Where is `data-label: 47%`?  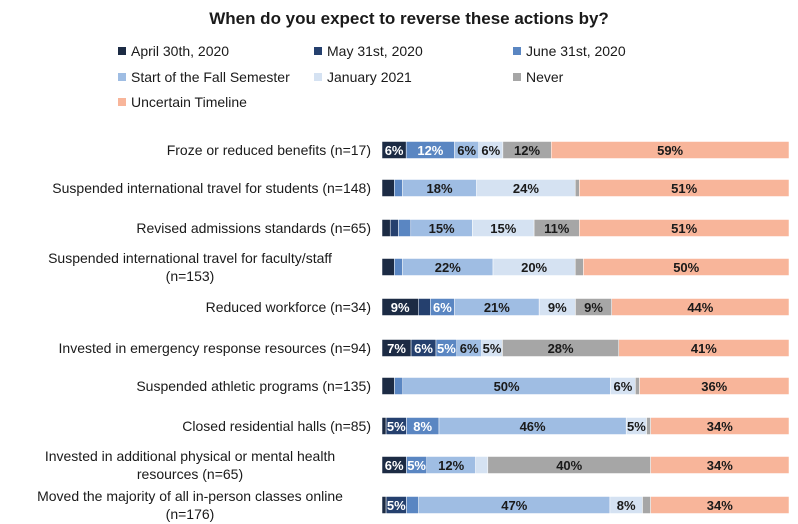 data-label: 47% is located at coordinates (514, 505).